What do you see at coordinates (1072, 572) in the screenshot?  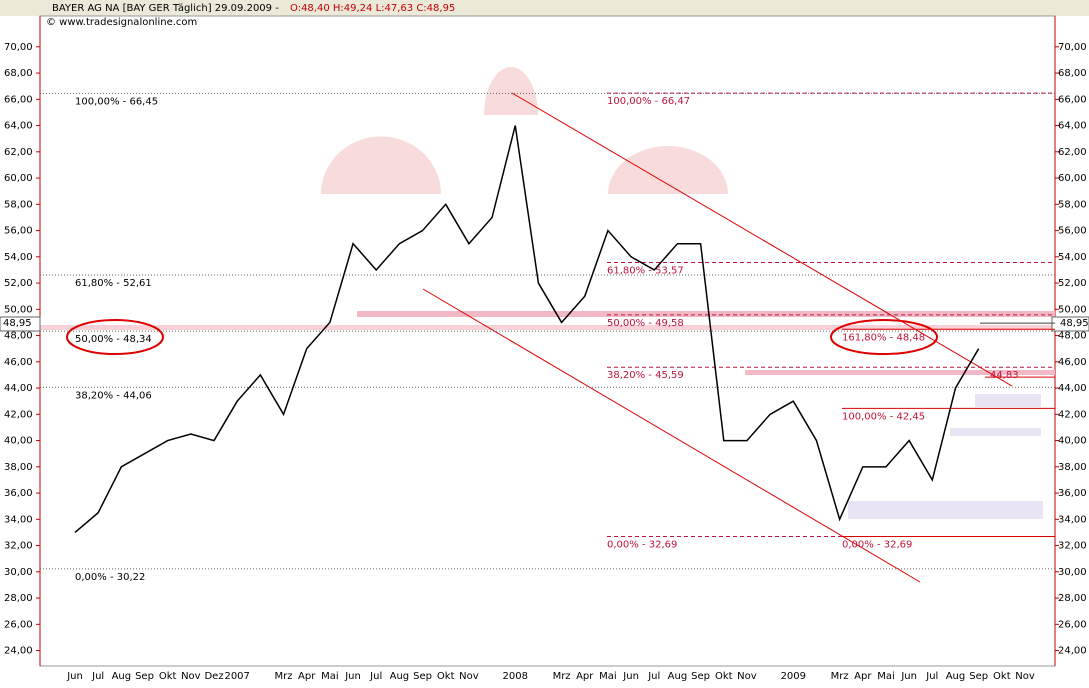 I see `y-tick-label: 30,00` at bounding box center [1072, 572].